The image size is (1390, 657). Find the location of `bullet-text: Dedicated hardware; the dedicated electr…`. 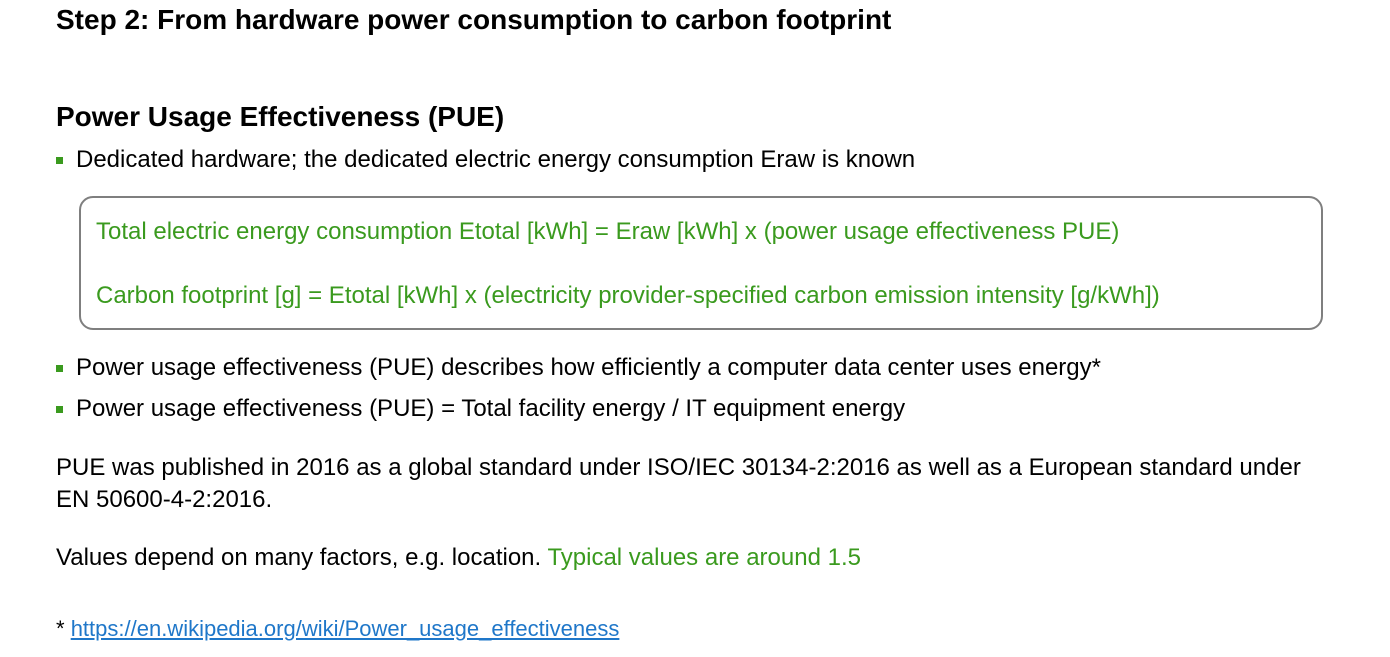

bullet-text: Dedicated hardware; the dedicated electr… is located at coordinates (496, 159).